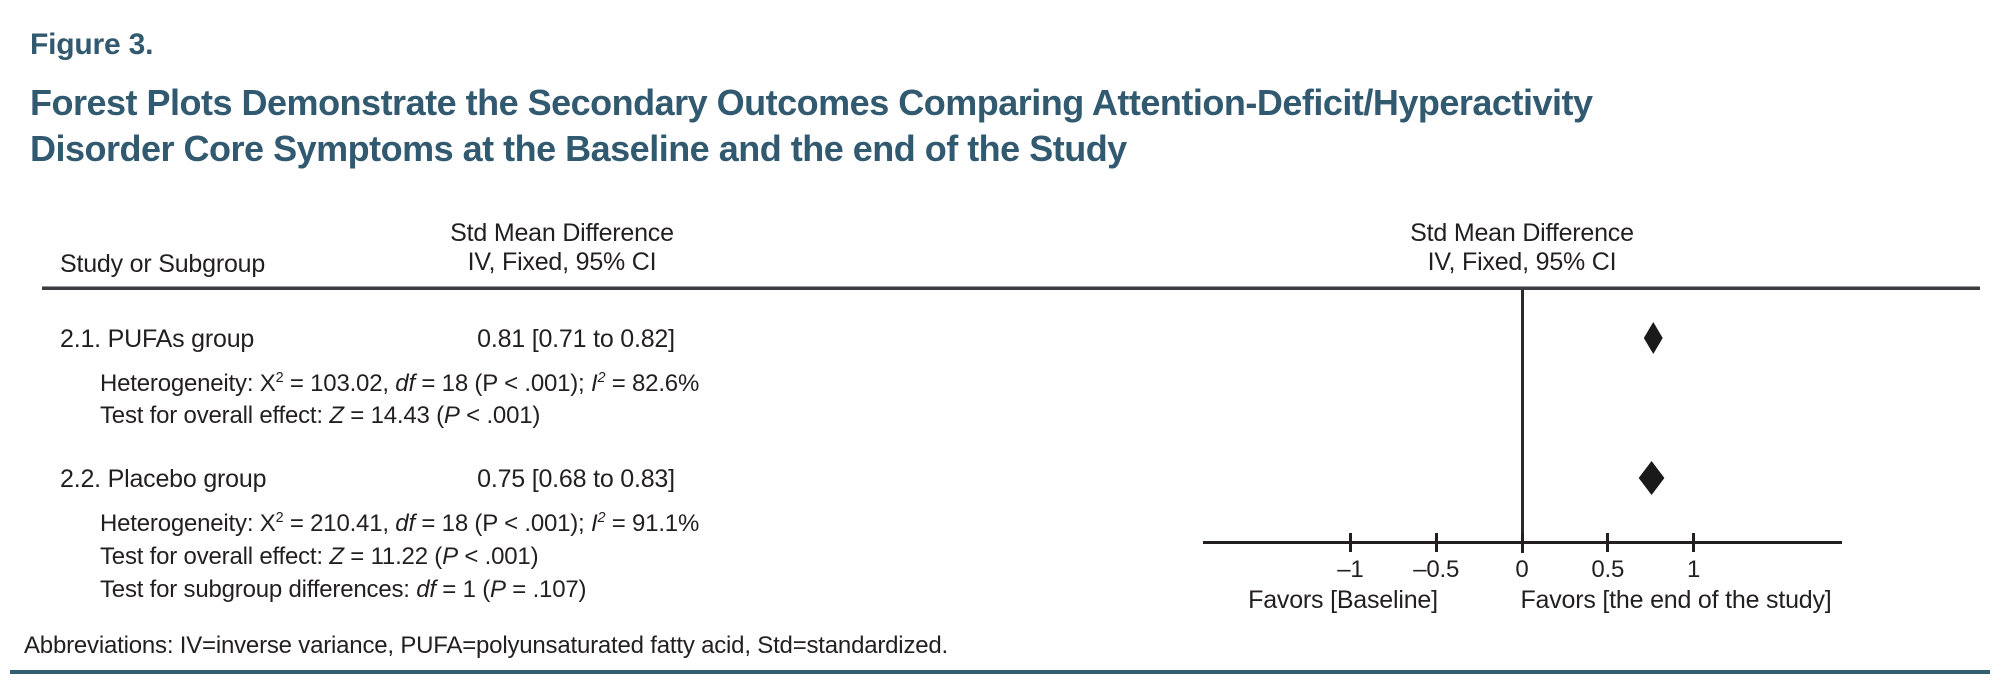  What do you see at coordinates (562, 233) in the screenshot?
I see `smd-left-line1: Std Mean Difference` at bounding box center [562, 233].